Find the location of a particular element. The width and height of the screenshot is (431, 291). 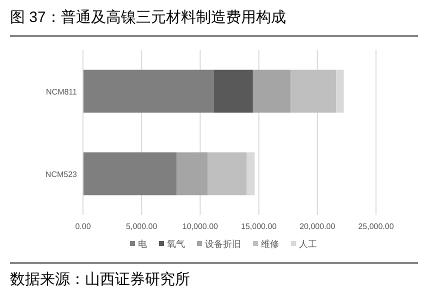

y-tick-label: NCM523 is located at coordinates (61, 174).